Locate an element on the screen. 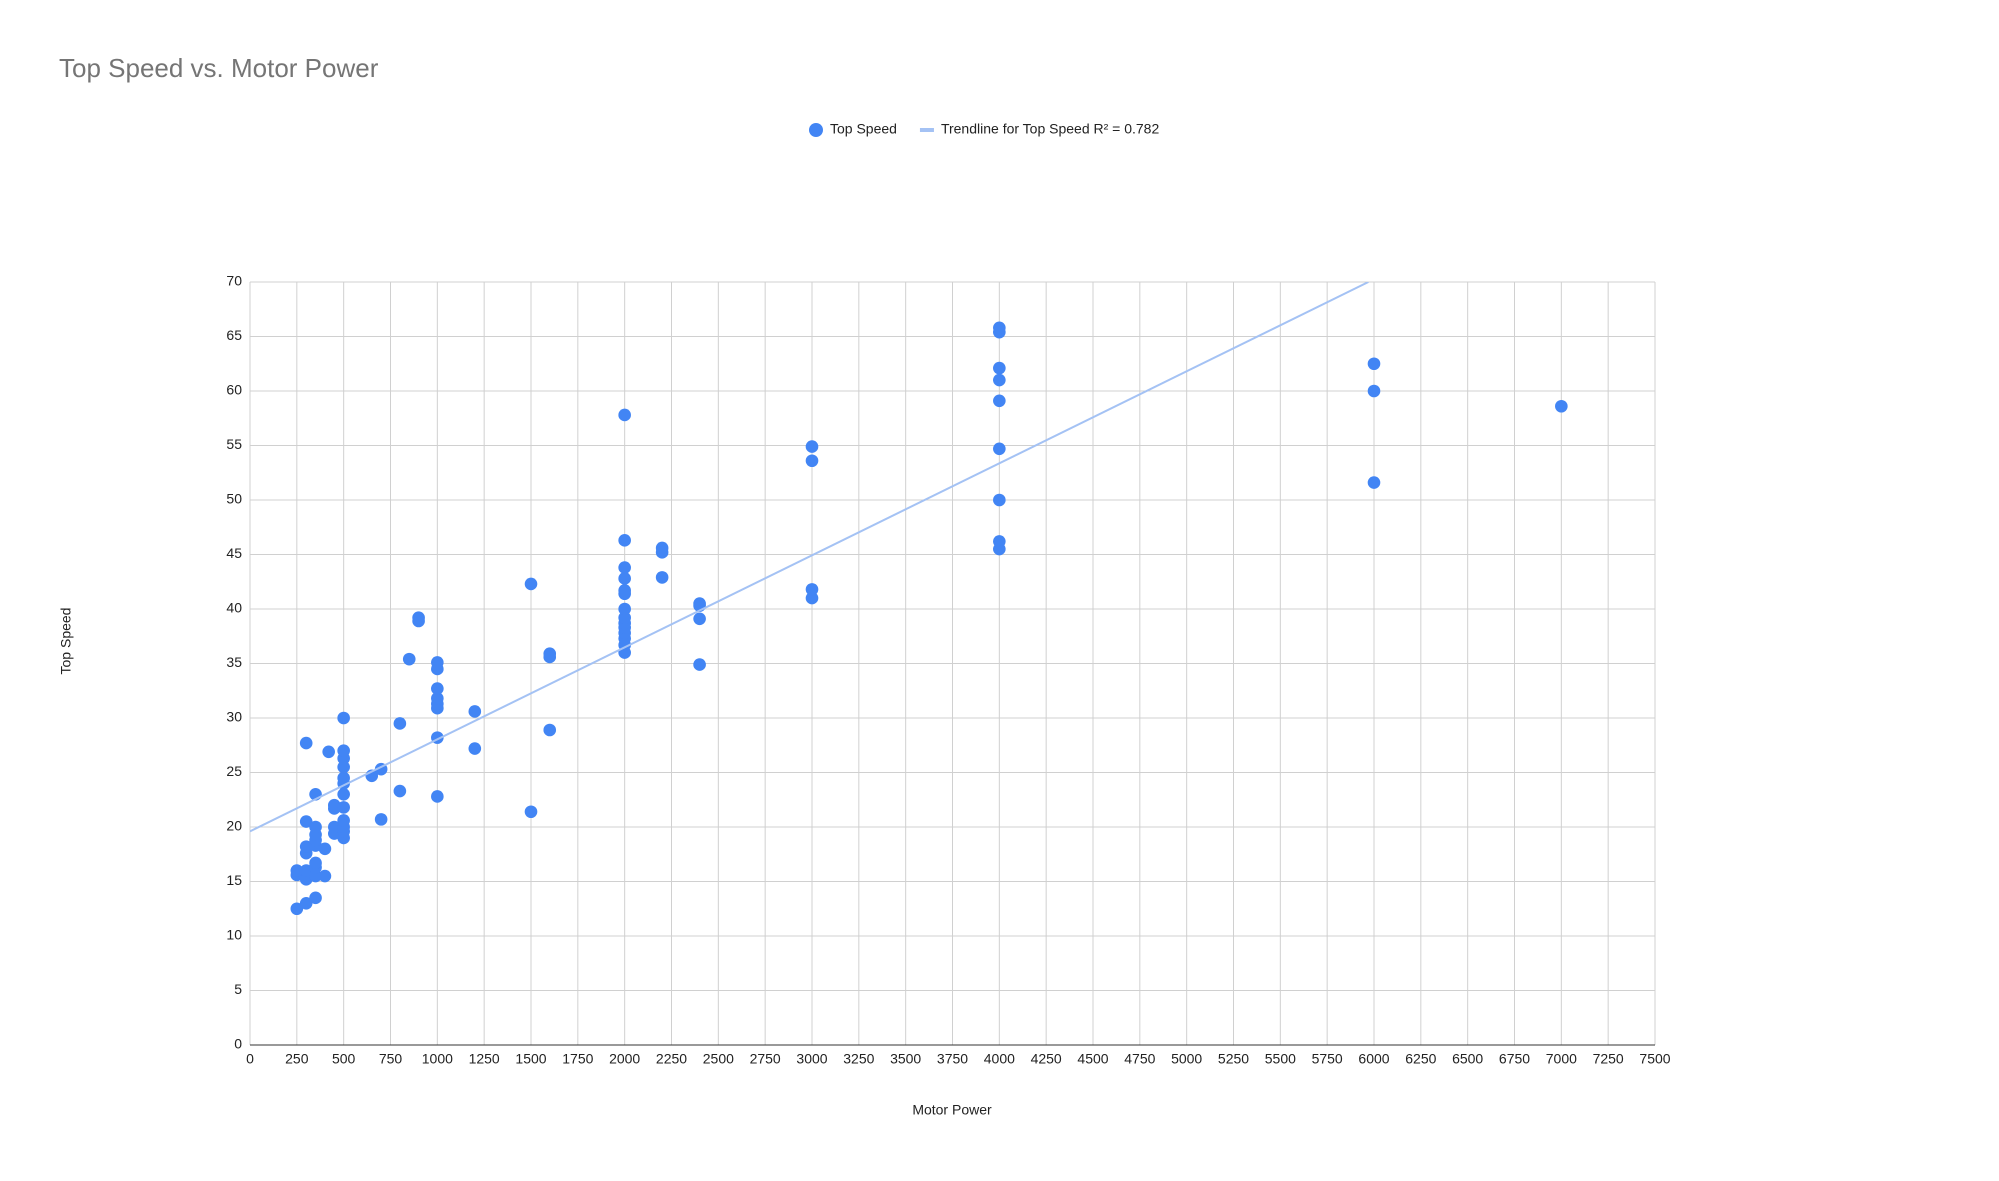  x-tick-label: 3250 is located at coordinates (858, 1059).